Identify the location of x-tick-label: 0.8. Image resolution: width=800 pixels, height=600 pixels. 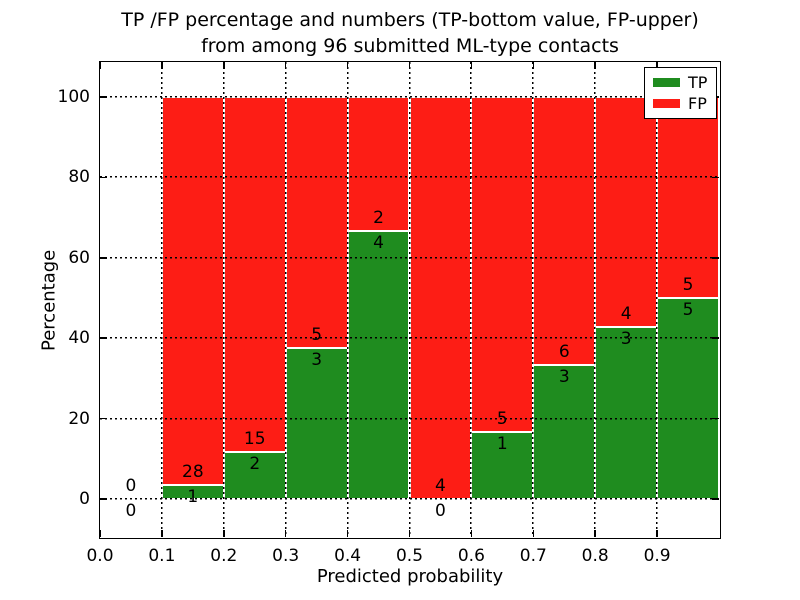
(595, 556).